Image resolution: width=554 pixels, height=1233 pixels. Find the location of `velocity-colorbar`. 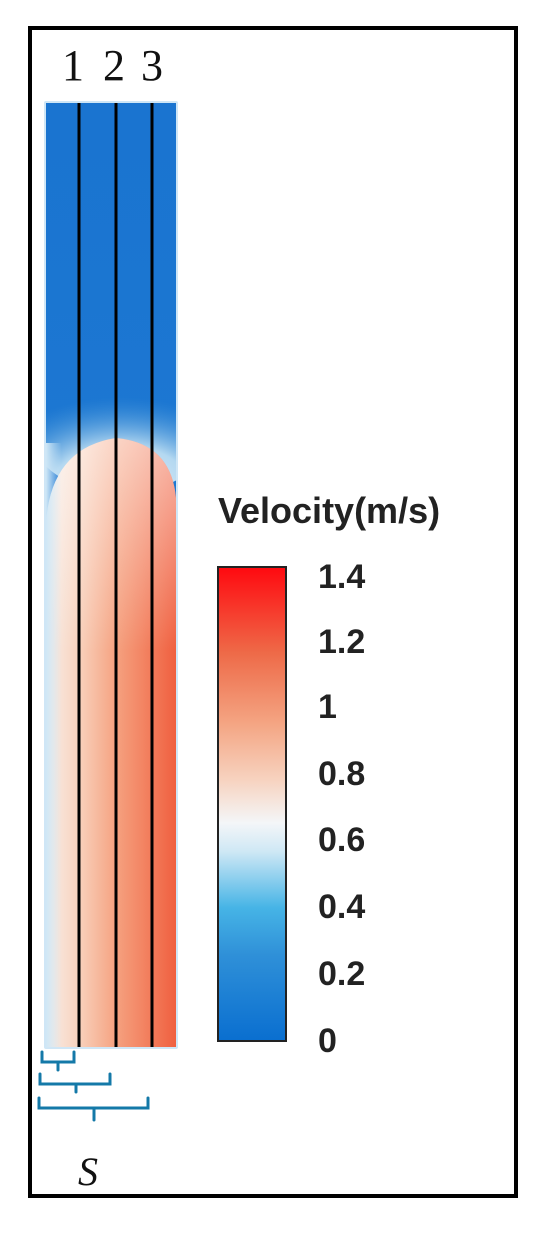

velocity-colorbar is located at coordinates (252, 804).